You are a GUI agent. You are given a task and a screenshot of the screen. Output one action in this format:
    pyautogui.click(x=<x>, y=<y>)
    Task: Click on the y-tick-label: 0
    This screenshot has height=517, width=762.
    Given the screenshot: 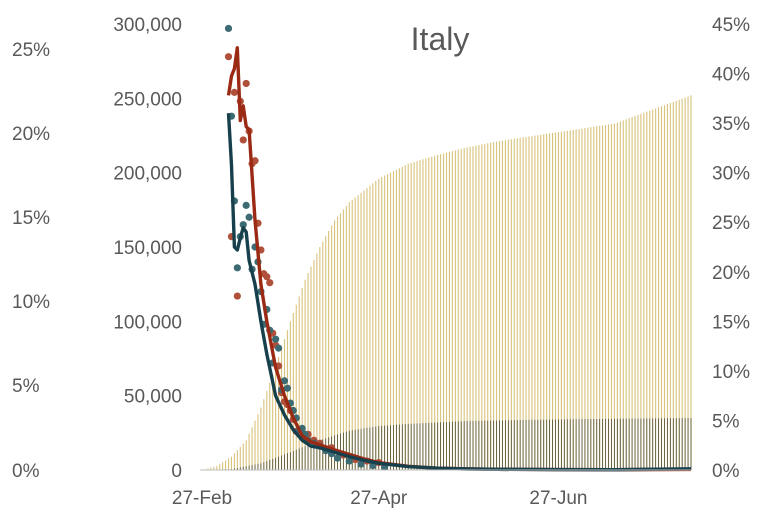 What is the action you would take?
    pyautogui.click(x=176, y=471)
    